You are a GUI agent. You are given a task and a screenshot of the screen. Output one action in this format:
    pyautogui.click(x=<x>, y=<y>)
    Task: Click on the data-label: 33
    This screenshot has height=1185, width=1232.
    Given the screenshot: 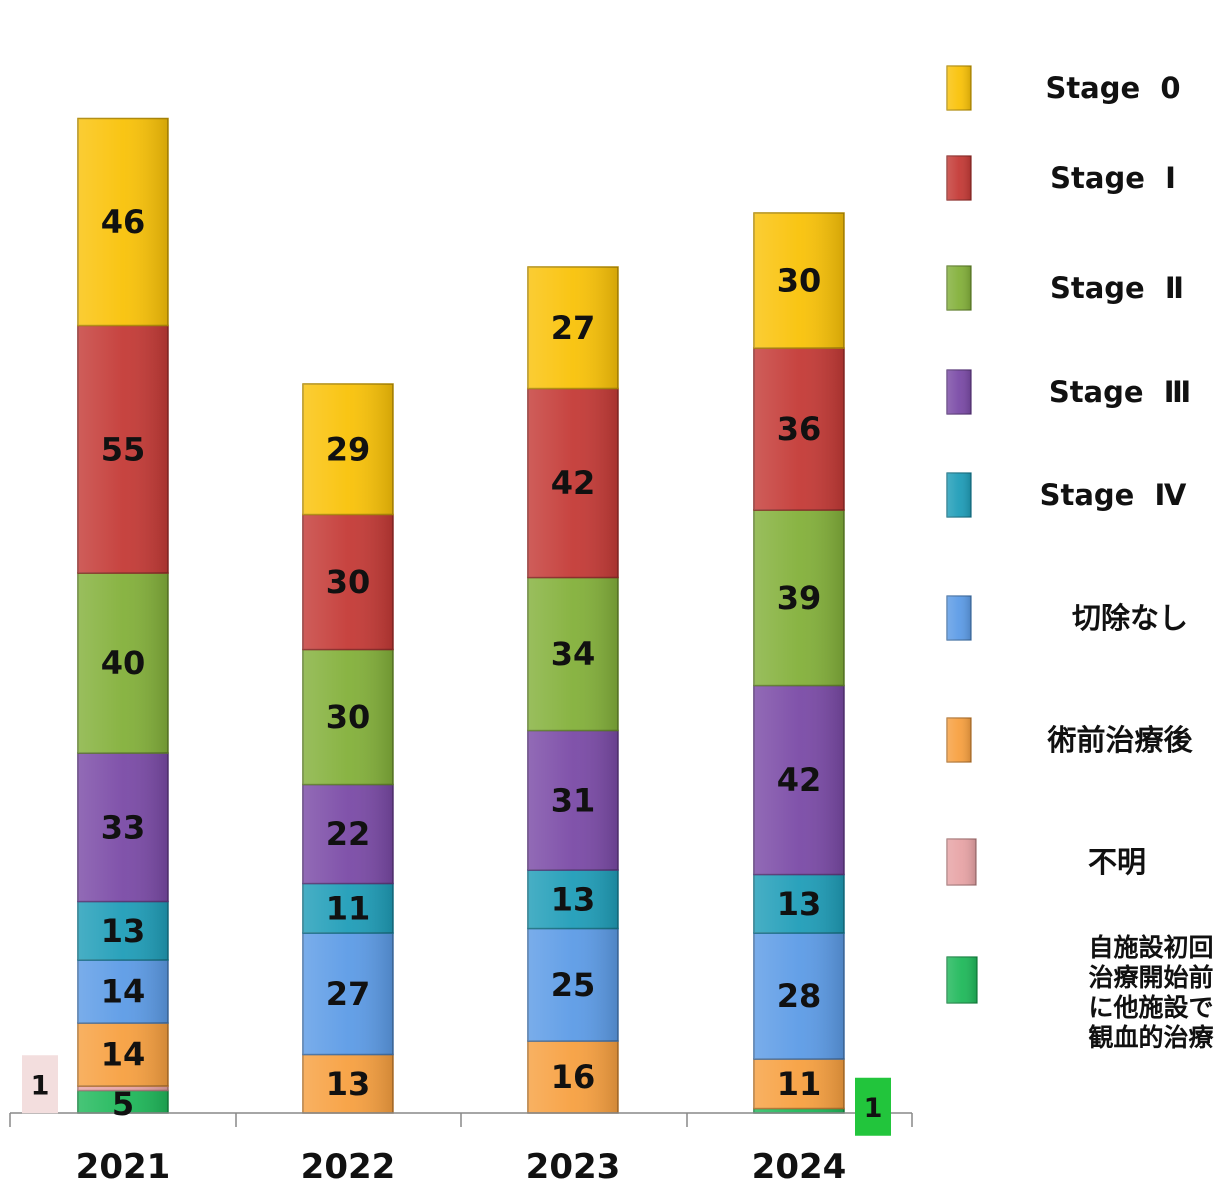 What is the action you would take?
    pyautogui.click(x=123, y=827)
    